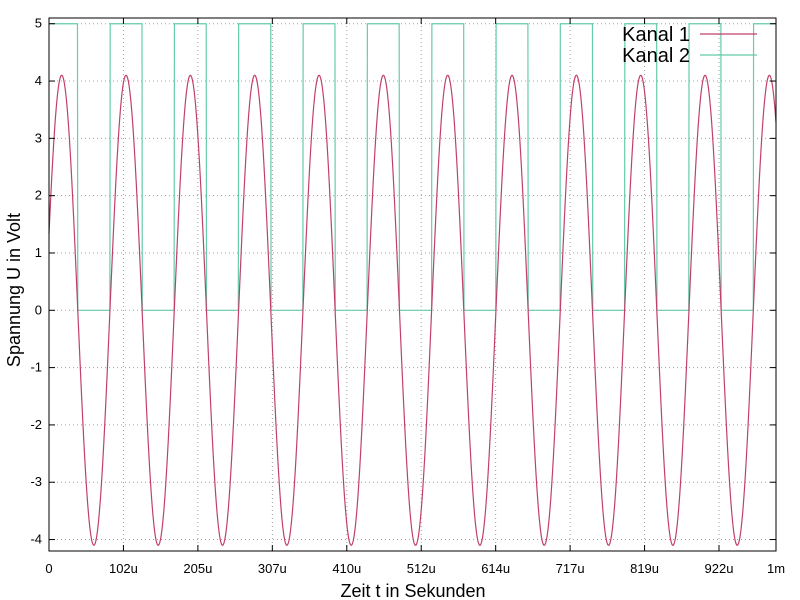  Describe the element at coordinates (495, 568) in the screenshot. I see `x-tick-label: 614u` at that location.